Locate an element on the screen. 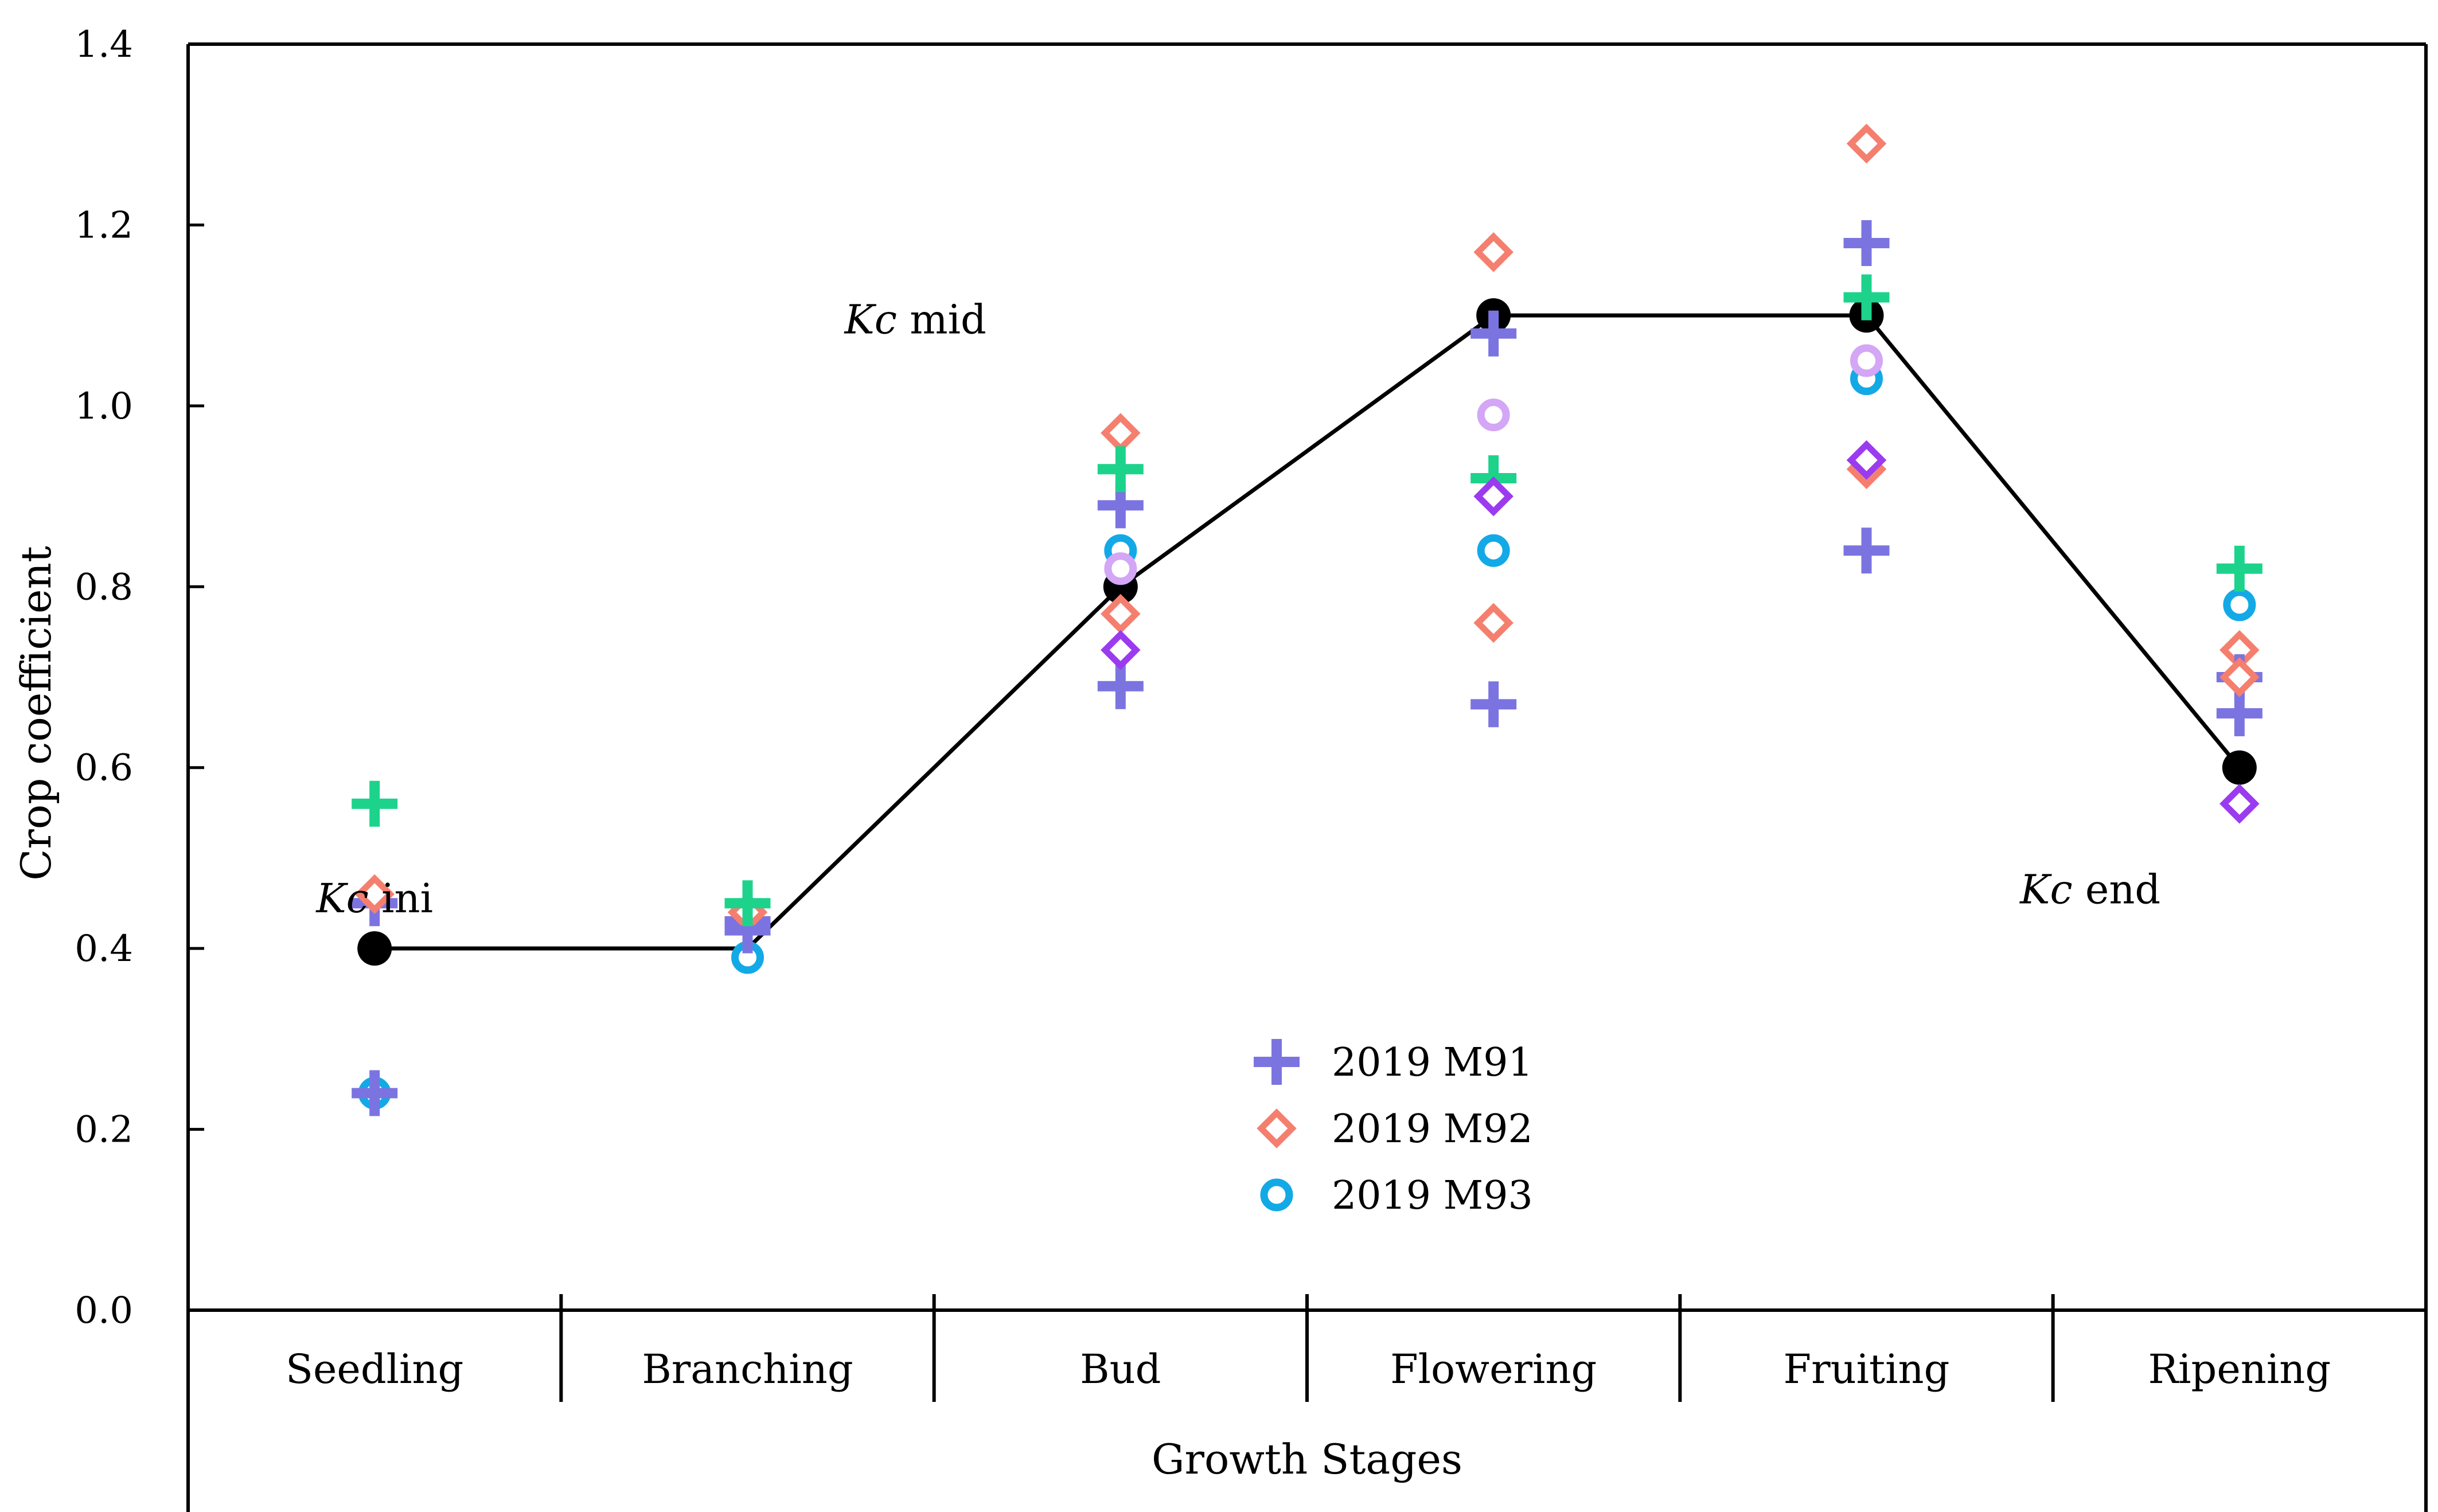  marker-s5-seedling is located at coordinates (375, 803).